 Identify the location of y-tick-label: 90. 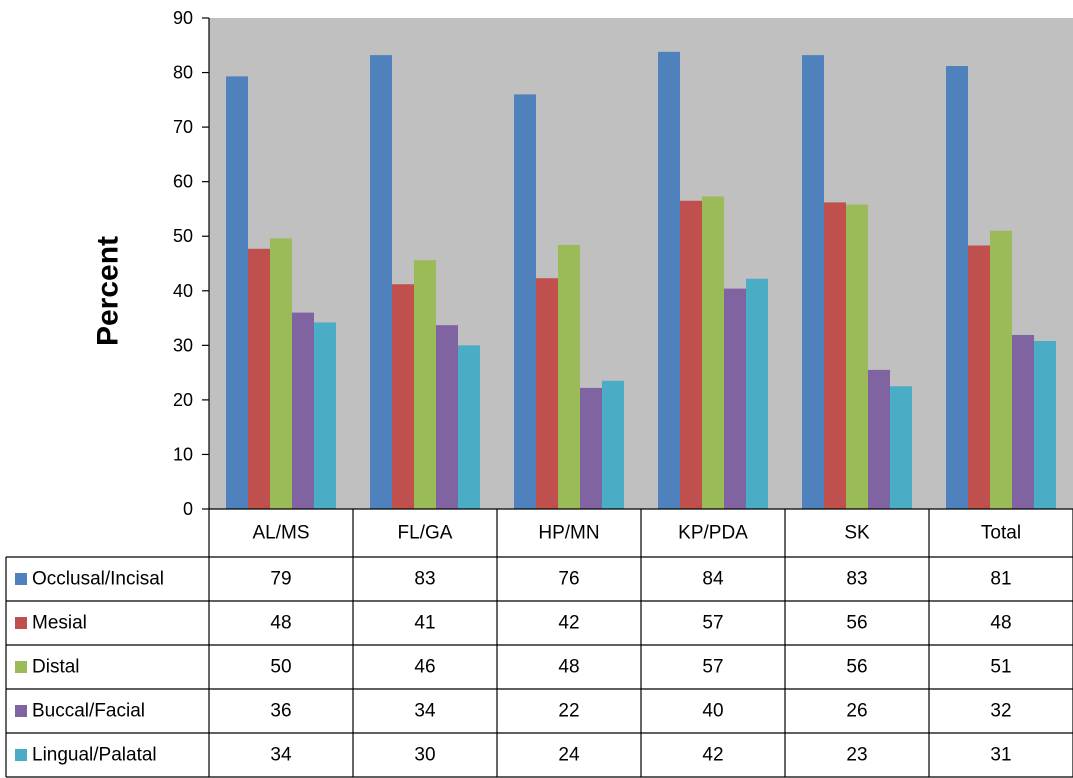
(183, 18).